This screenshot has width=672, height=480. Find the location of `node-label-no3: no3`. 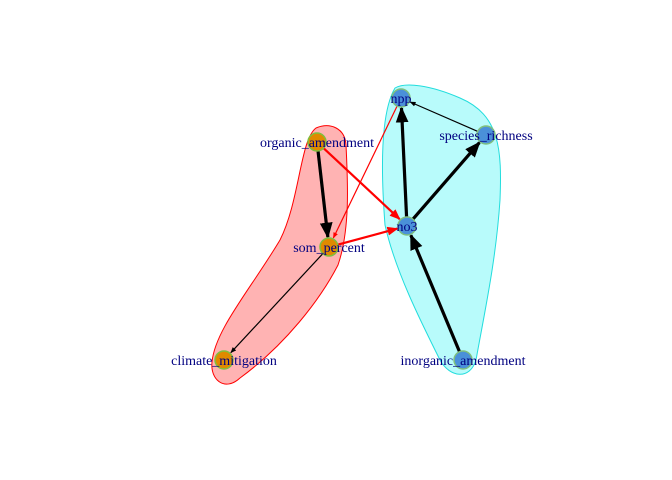

node-label-no3: no3 is located at coordinates (407, 227).